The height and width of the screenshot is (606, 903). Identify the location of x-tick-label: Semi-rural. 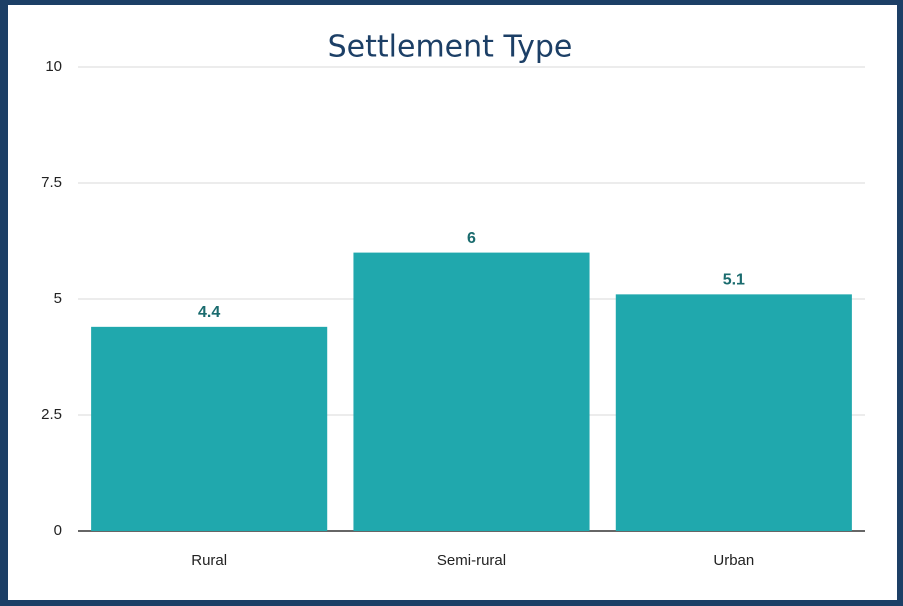
(471, 560).